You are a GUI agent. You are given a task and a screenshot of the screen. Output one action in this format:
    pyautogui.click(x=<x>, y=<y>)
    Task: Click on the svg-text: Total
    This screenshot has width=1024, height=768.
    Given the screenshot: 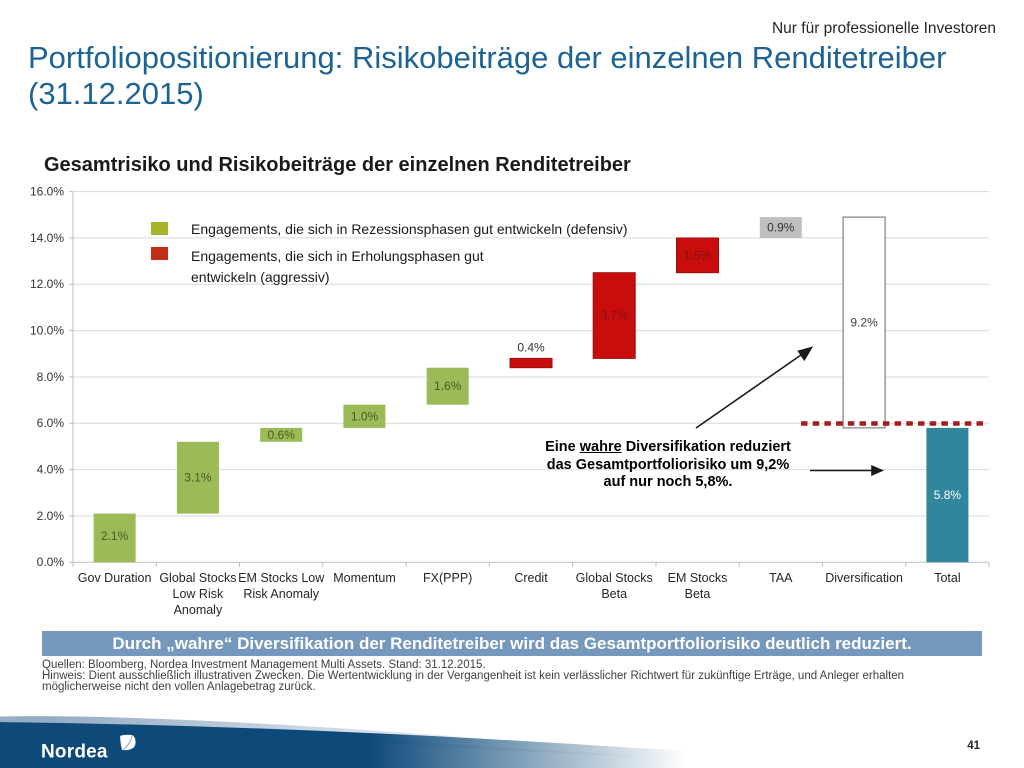 What is the action you would take?
    pyautogui.click(x=947, y=578)
    